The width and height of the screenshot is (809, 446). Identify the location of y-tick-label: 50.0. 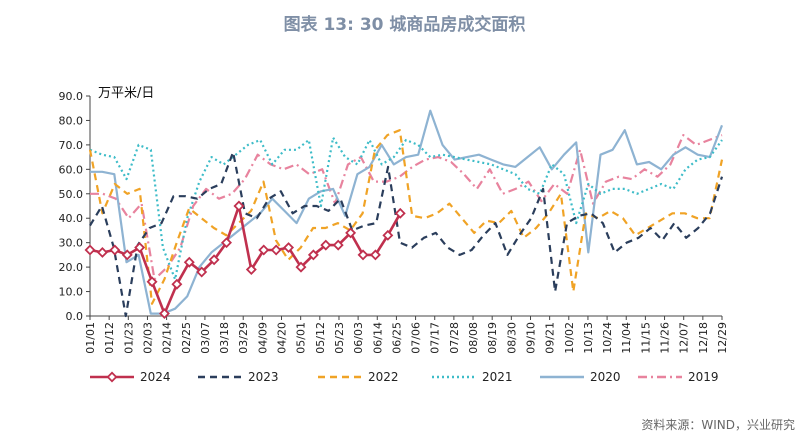
(71, 194).